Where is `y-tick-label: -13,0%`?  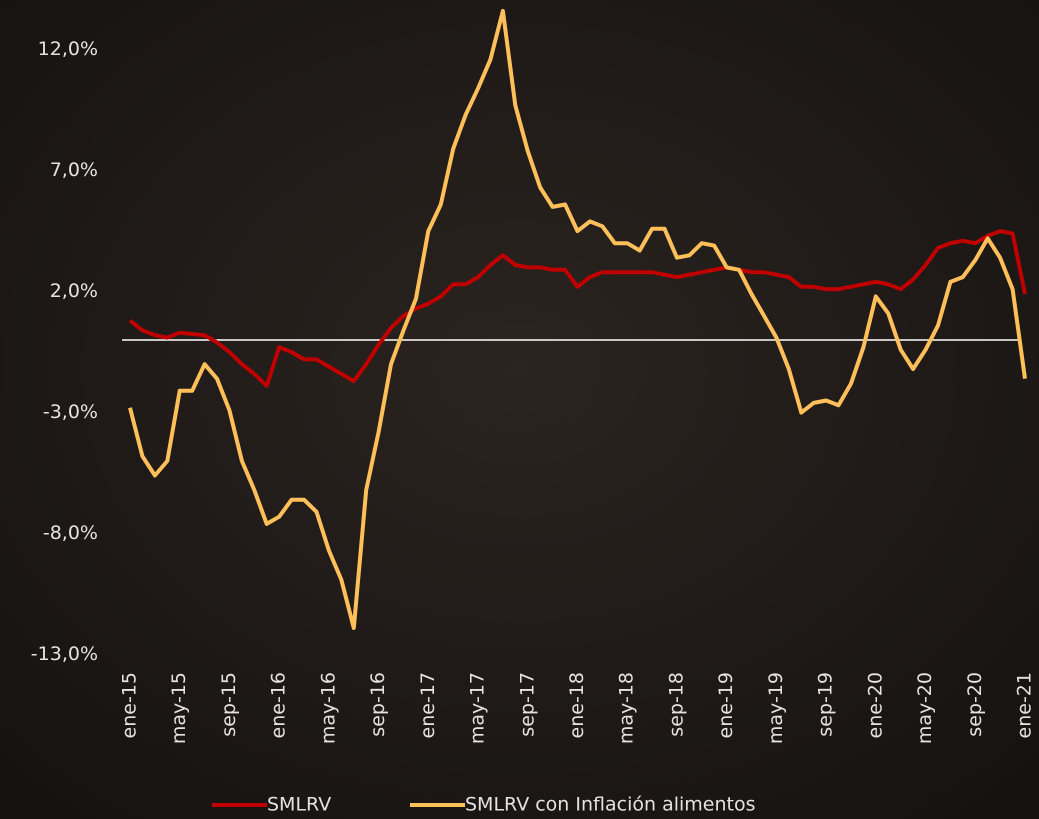
y-tick-label: -13,0% is located at coordinates (64, 654).